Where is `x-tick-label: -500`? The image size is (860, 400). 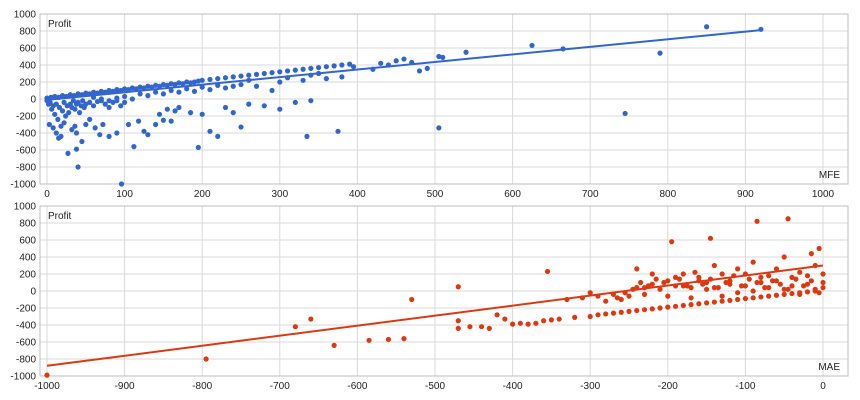
x-tick-label: -500 is located at coordinates (435, 386).